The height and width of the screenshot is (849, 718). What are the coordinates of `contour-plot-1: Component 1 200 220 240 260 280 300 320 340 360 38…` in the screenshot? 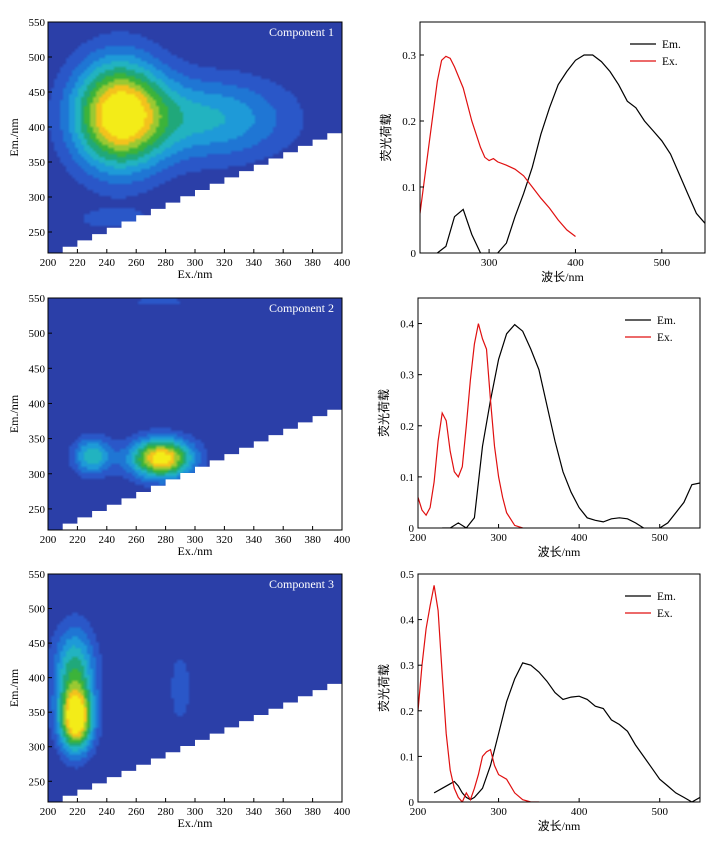 It's located at (179, 149).